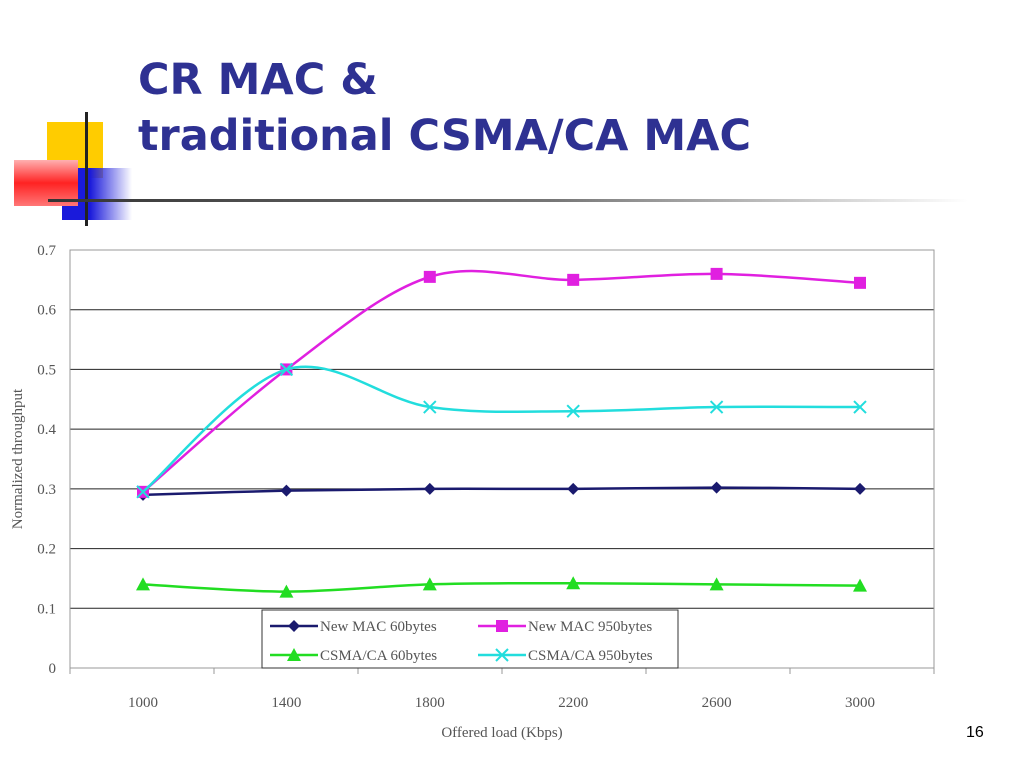 The image size is (1024, 768). I want to click on x-axis-label: Offered load (Kbps), so click(501, 733).